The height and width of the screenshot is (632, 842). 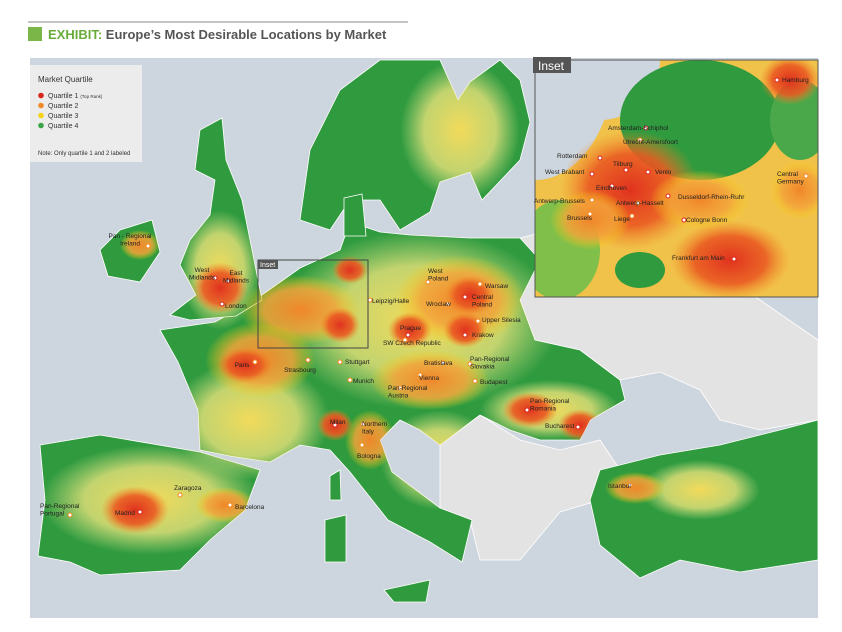 I want to click on inset-border, so click(x=676, y=178).